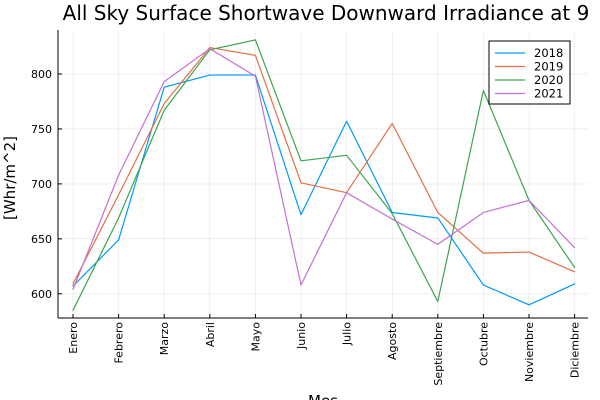  Describe the element at coordinates (119, 343) in the screenshot. I see `x-tick-label: Febrero` at that location.